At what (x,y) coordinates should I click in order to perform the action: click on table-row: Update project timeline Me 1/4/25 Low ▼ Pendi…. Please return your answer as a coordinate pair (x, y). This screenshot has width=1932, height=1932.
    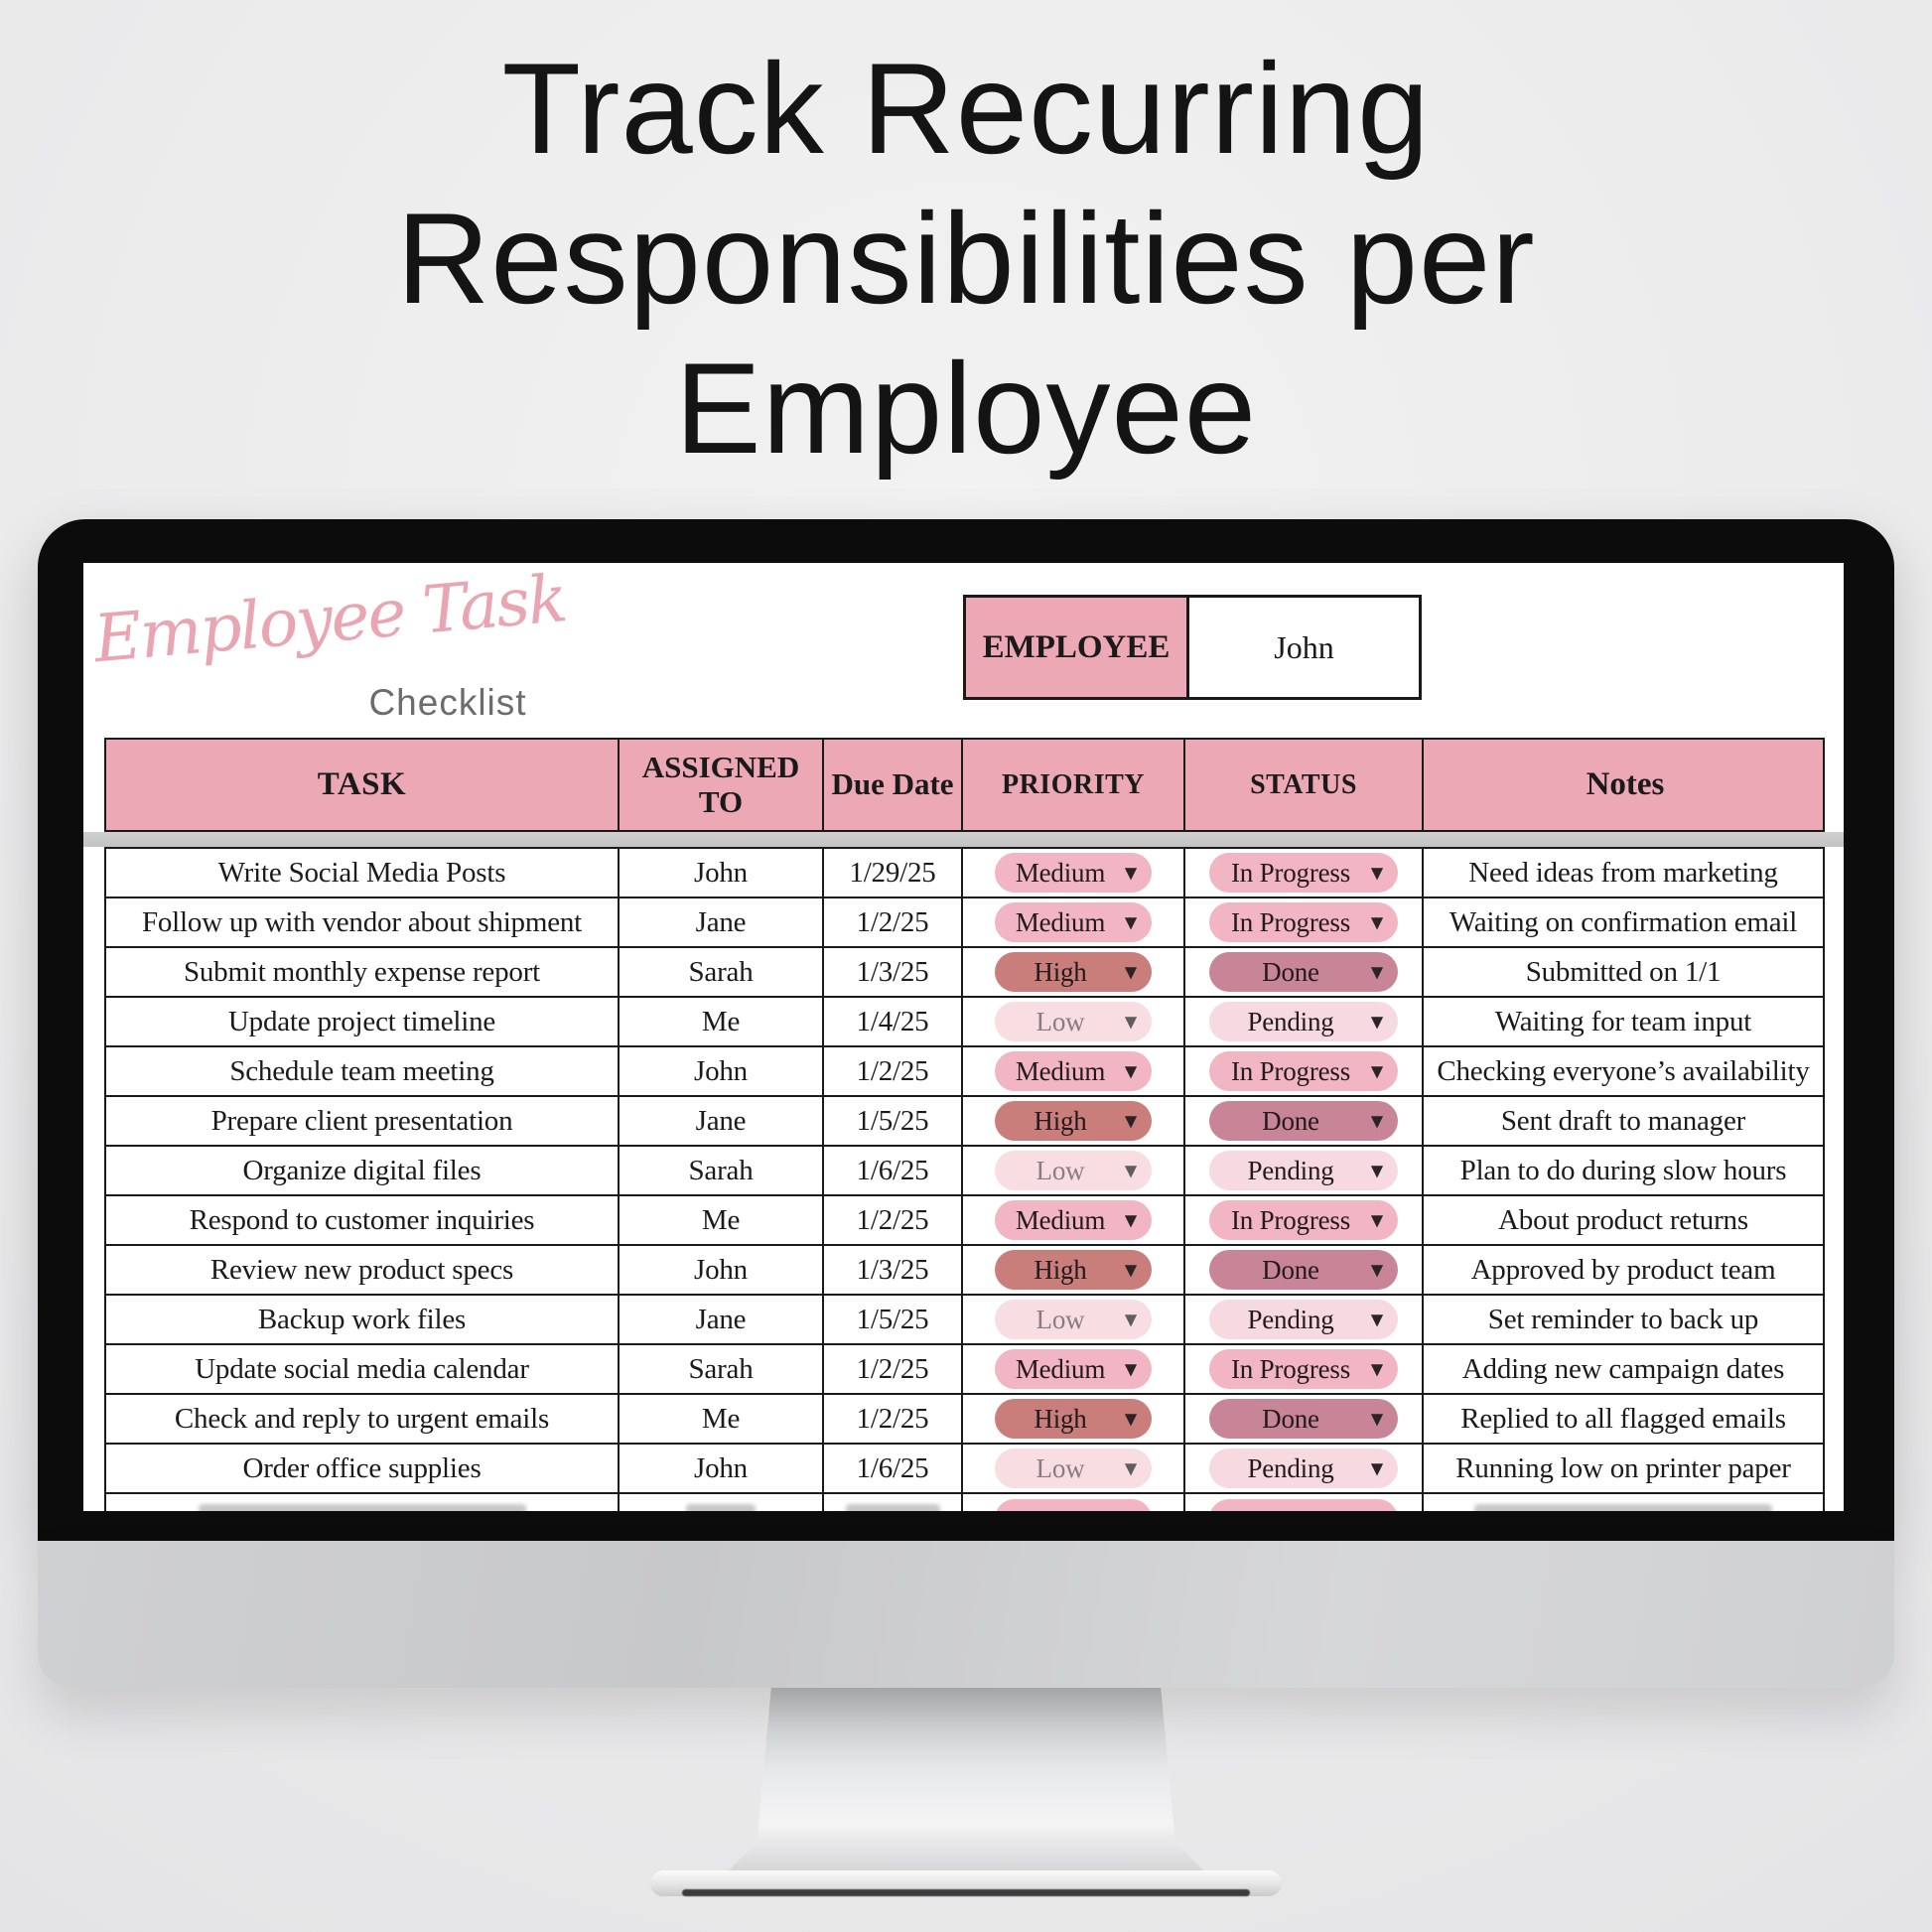
    Looking at the image, I should click on (965, 1022).